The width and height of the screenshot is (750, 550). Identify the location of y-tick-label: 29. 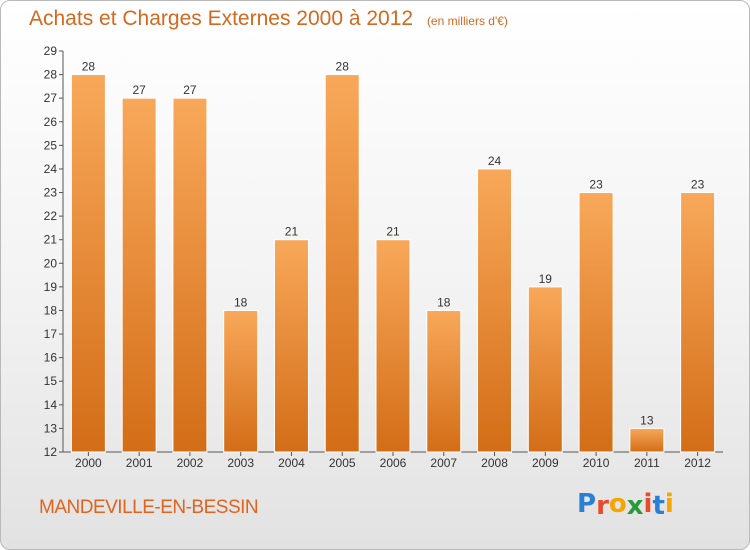
(51, 51).